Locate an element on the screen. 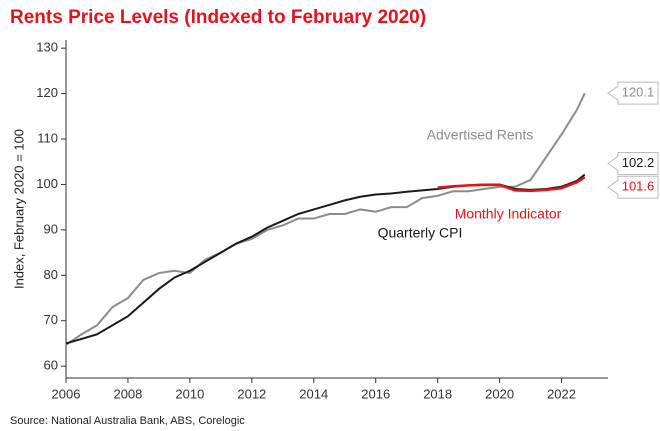 The width and height of the screenshot is (660, 431). end-value-label: 120.1 is located at coordinates (638, 92).